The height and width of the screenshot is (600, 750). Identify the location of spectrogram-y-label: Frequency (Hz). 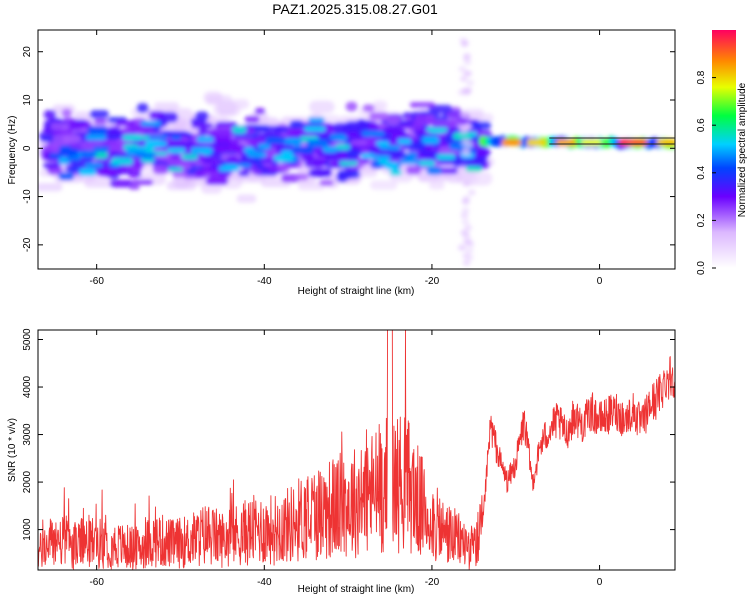
(12, 150).